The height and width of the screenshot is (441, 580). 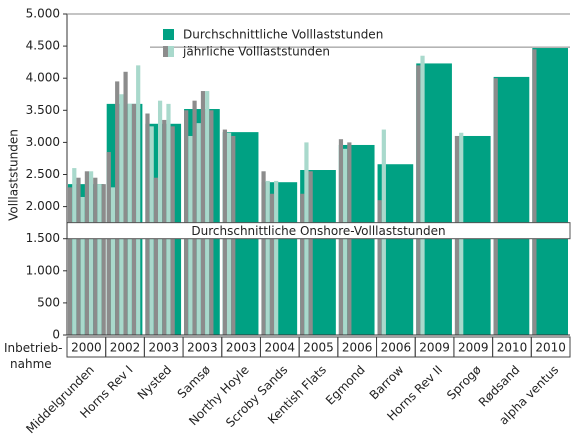 I want to click on year-label: 2004, so click(x=280, y=348).